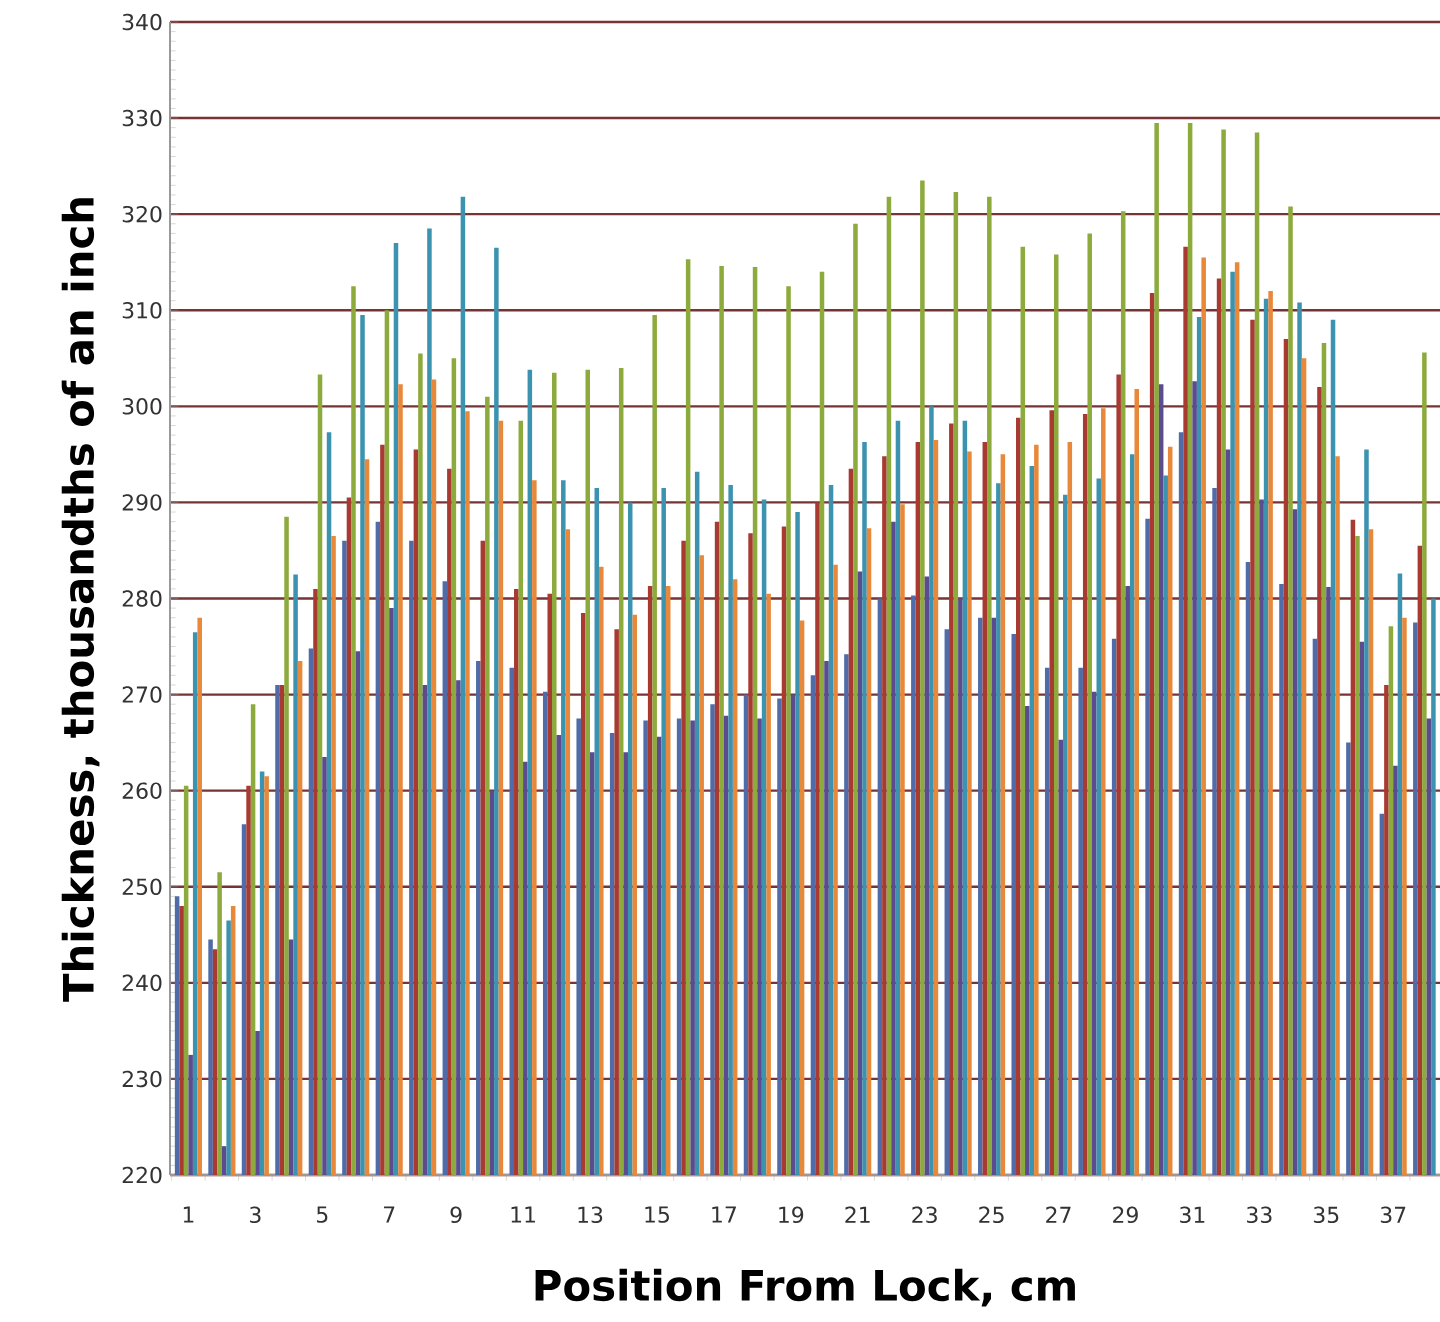  What do you see at coordinates (590, 1215) in the screenshot?
I see `x-tick-label: 13` at bounding box center [590, 1215].